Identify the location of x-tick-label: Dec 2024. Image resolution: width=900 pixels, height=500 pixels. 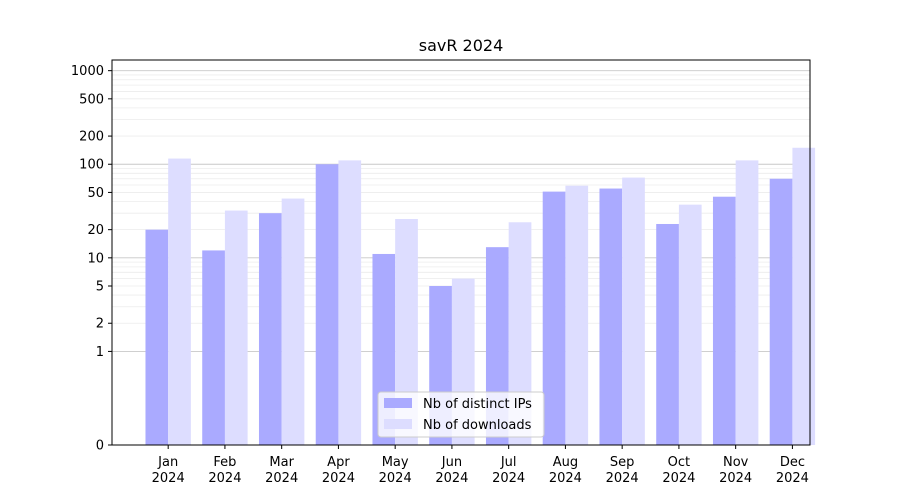
(792, 470).